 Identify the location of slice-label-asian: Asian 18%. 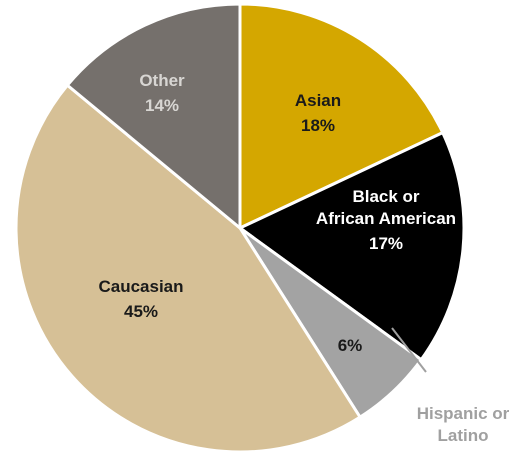
(318, 113).